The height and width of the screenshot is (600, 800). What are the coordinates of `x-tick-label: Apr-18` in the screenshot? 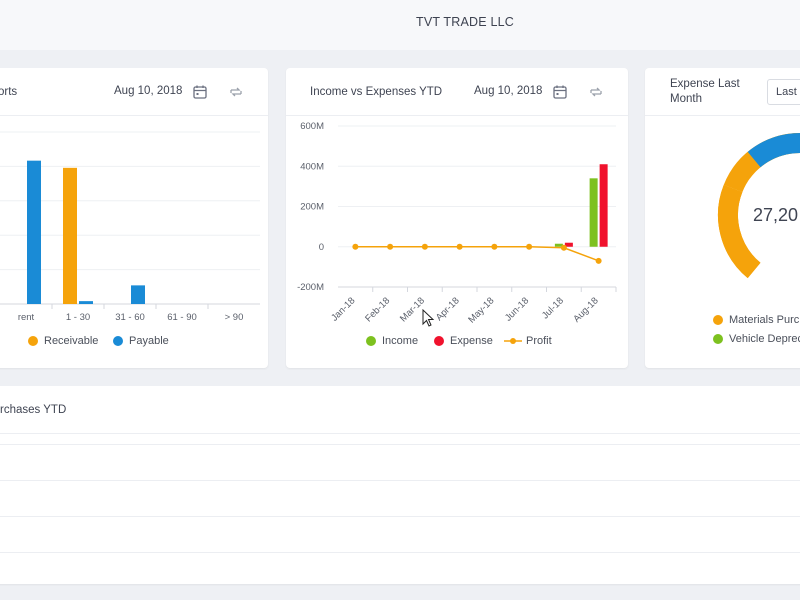 It's located at (448, 309).